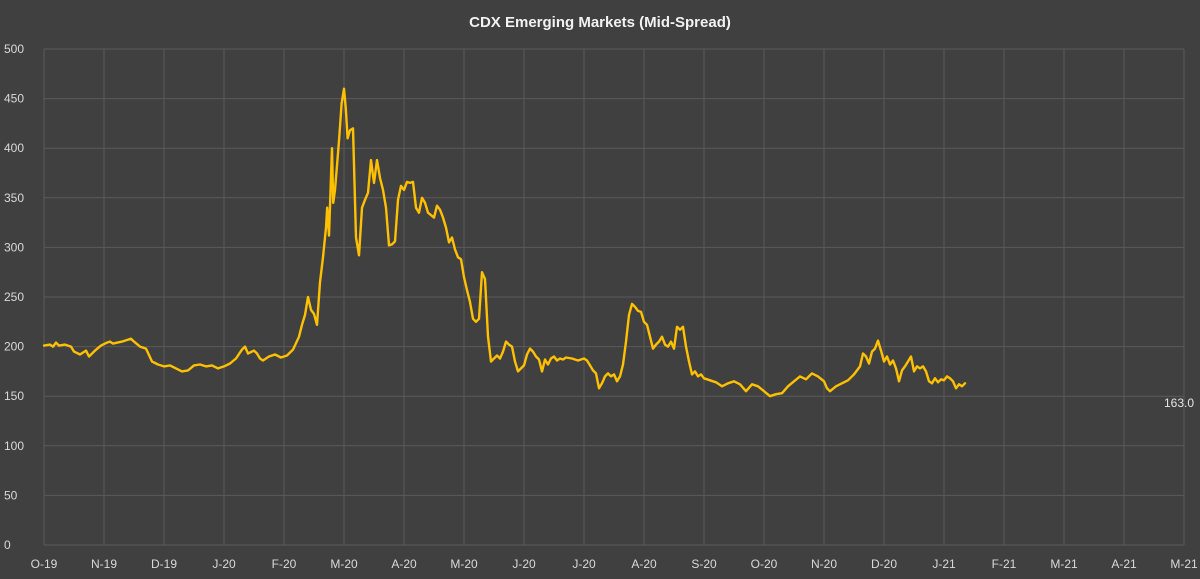 The width and height of the screenshot is (1200, 579). I want to click on x-tick-label: F-21, so click(1004, 564).